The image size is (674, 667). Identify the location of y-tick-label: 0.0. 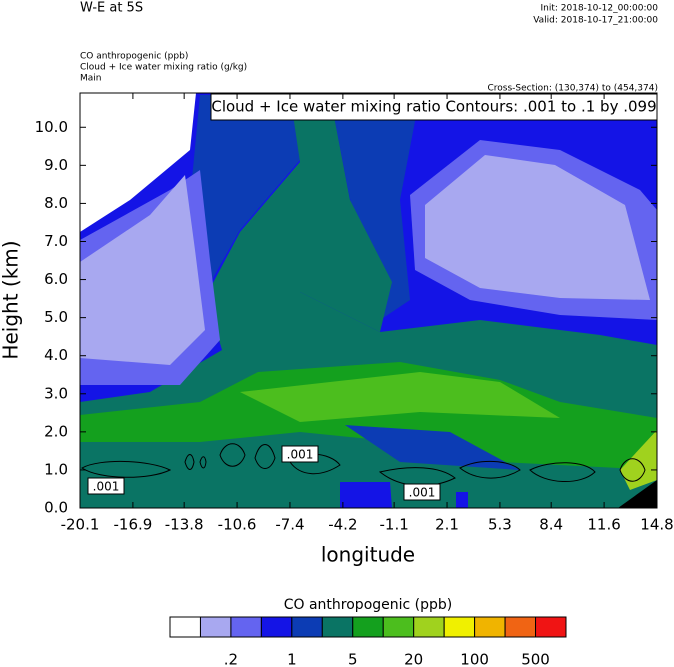
(56, 508).